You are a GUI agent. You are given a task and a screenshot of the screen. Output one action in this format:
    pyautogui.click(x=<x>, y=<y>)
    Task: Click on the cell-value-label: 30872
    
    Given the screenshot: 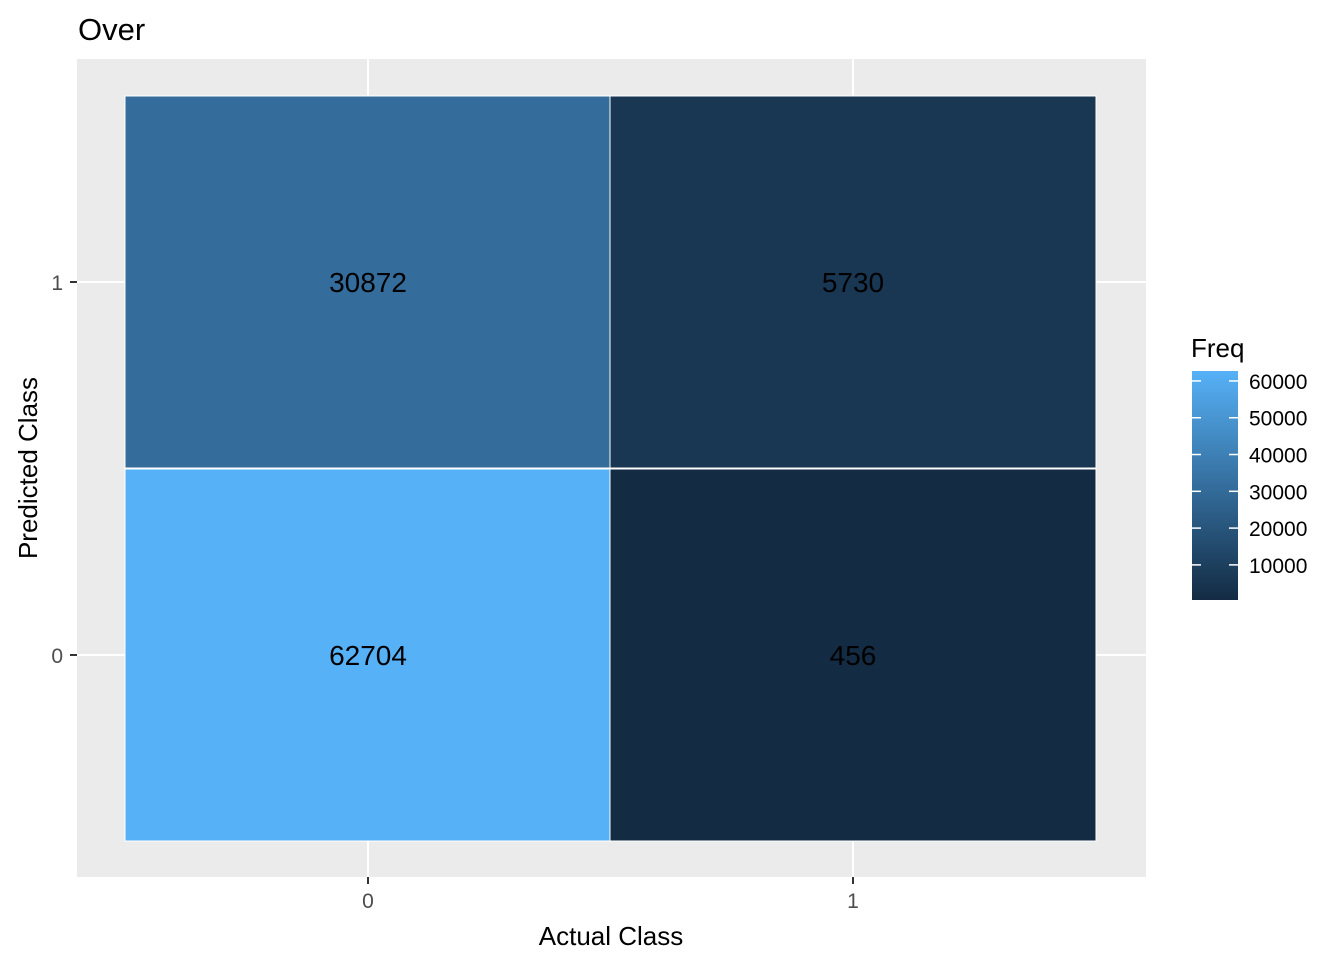 What is the action you would take?
    pyautogui.click(x=368, y=282)
    